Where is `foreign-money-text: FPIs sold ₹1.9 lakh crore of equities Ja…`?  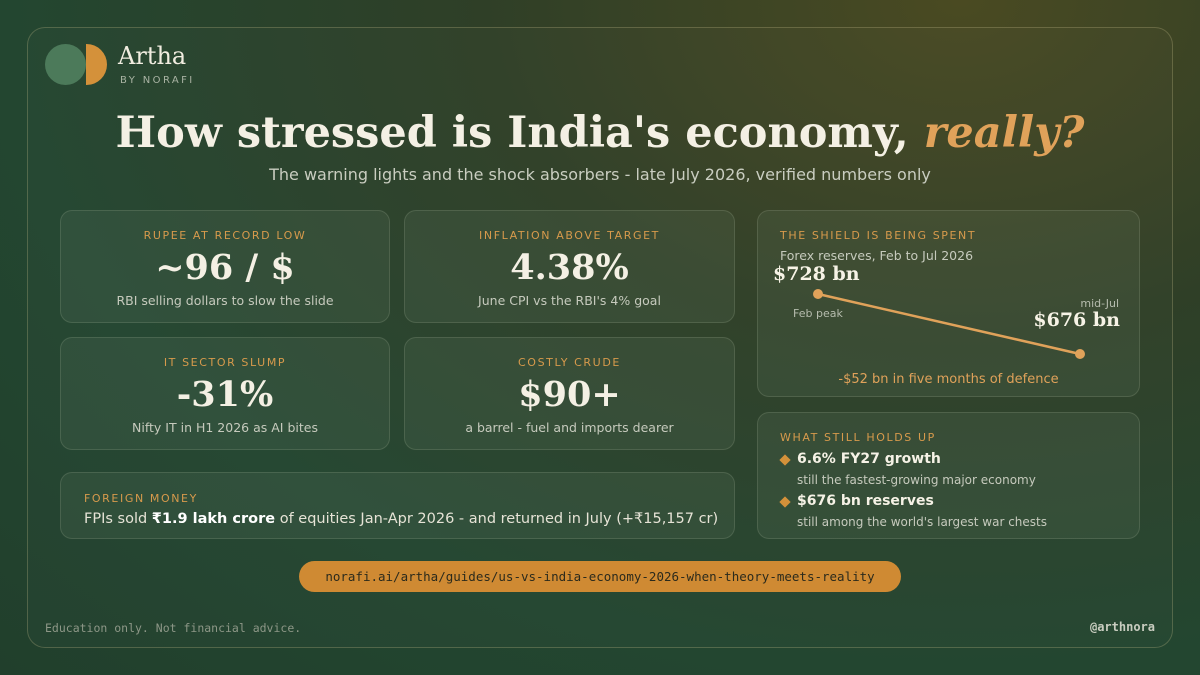
foreign-money-text: FPIs sold ₹1.9 lakh crore of equities Ja… is located at coordinates (401, 519).